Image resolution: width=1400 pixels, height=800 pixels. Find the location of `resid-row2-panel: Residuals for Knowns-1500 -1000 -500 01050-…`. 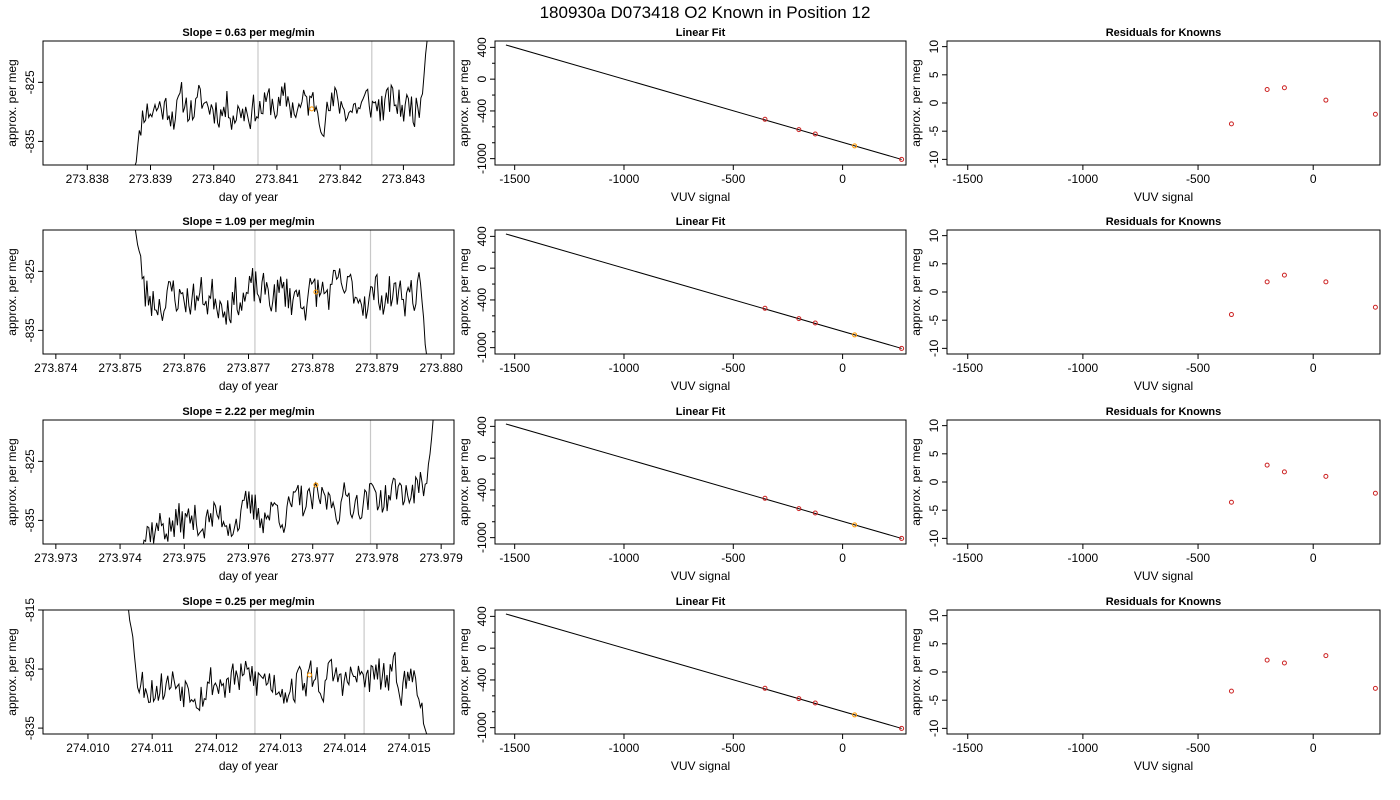

resid-row2-panel: Residuals for Knowns-1500 -1000 -500 01050-… is located at coordinates (1145, 304).